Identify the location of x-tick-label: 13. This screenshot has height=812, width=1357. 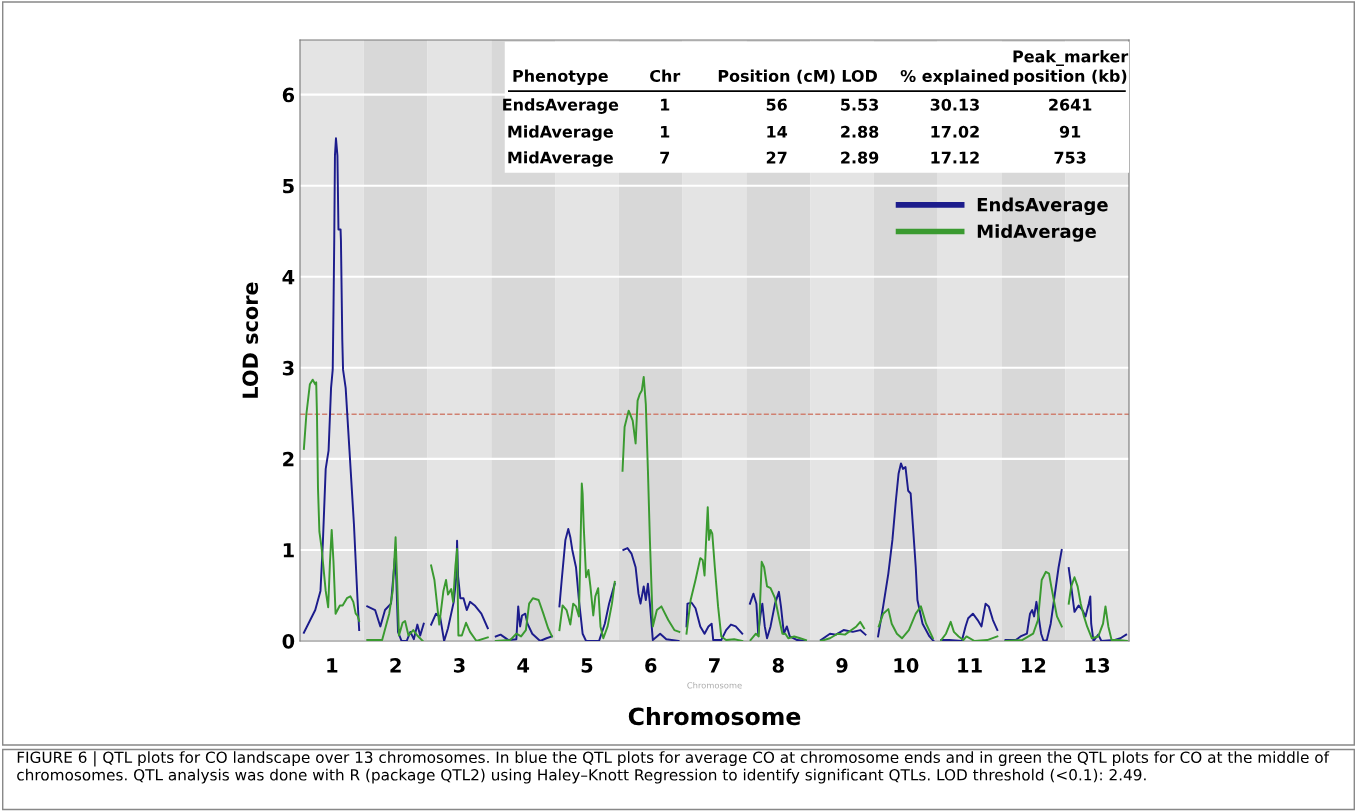
(1097, 665).